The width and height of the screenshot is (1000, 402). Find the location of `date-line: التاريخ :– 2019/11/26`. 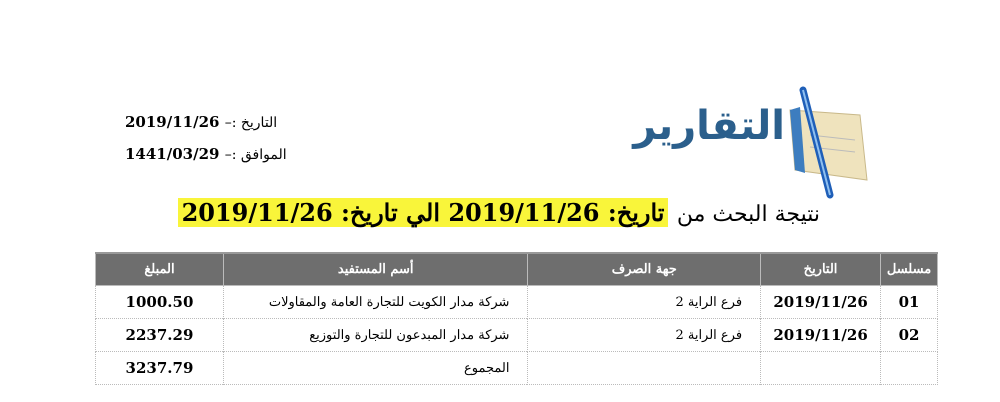

date-line: التاريخ :– 2019/11/26 is located at coordinates (201, 122).